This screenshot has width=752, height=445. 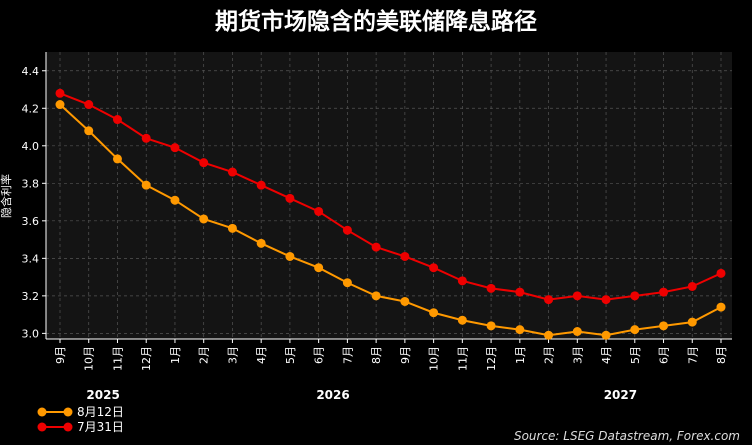 What do you see at coordinates (361, 395) in the screenshot?
I see `year-labels: 2025 2026 2027` at bounding box center [361, 395].